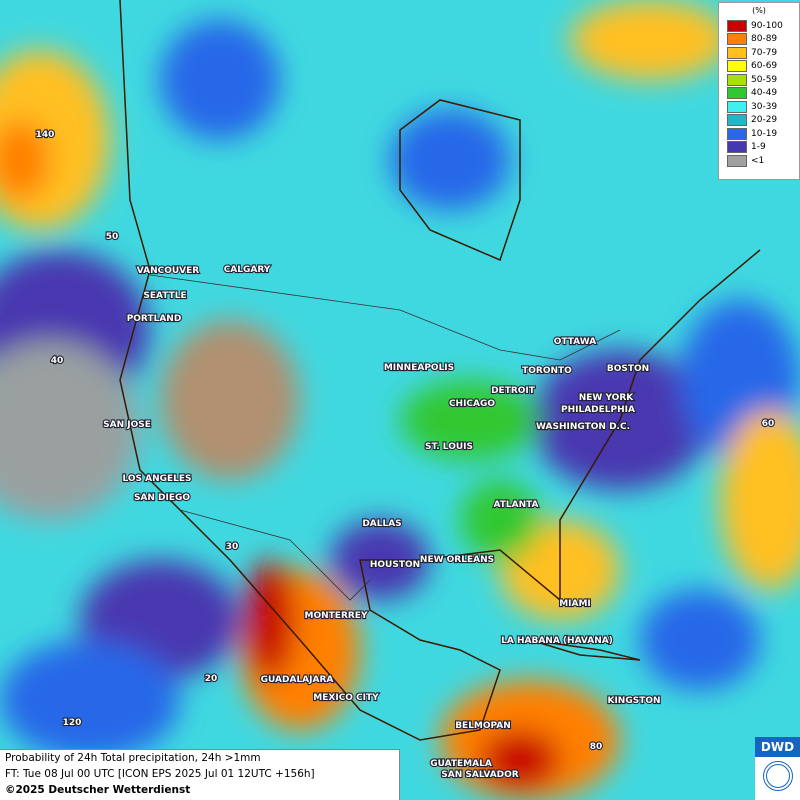 The width and height of the screenshot is (800, 800). I want to click on city-label: LA HABANA (HAVANA), so click(557, 641).